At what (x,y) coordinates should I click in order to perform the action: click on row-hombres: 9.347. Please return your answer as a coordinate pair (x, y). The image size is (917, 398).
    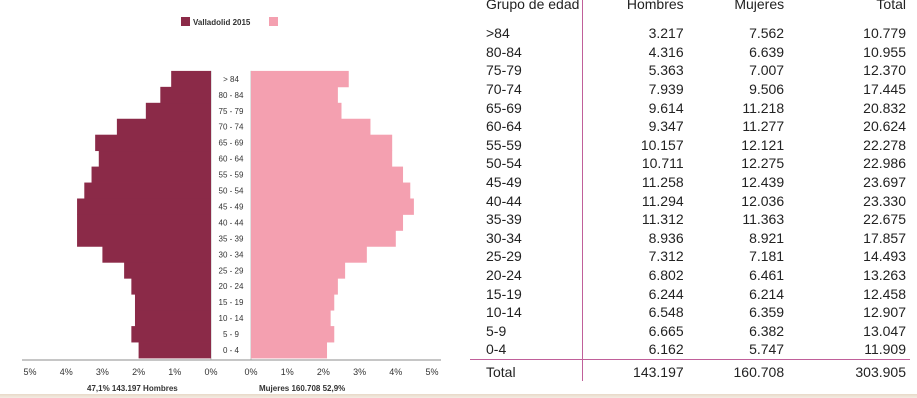
    Looking at the image, I should click on (666, 126).